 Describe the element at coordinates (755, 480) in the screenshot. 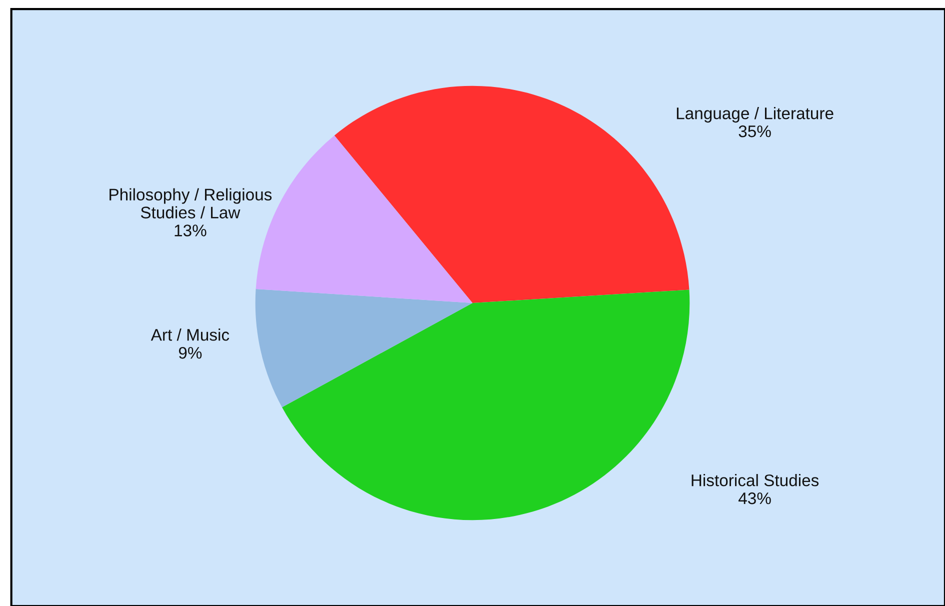

I see `slice-label: Historical Studies` at that location.